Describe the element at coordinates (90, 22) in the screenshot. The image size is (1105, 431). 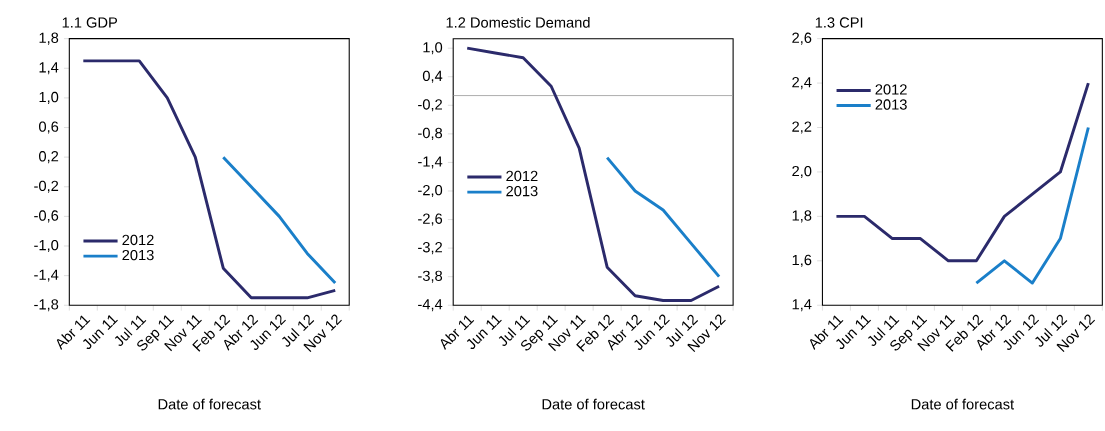
I see `chart-title: 1.1 GDP` at that location.